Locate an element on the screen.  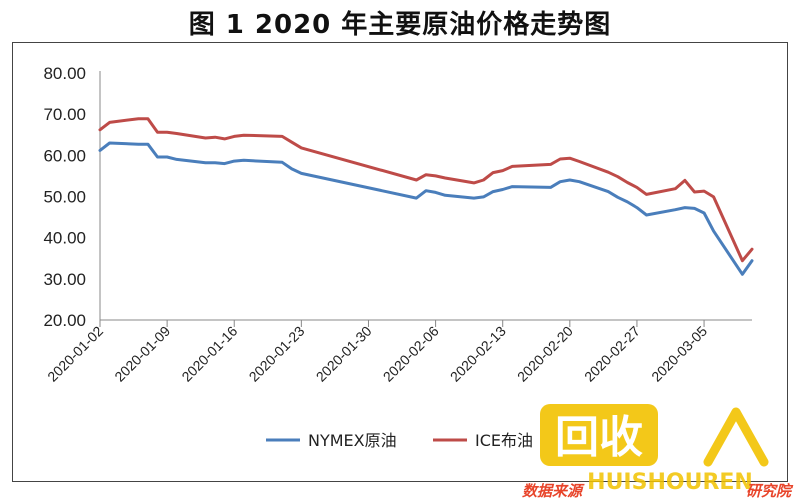
legend-label-2: ICE布油 is located at coordinates (504, 440).